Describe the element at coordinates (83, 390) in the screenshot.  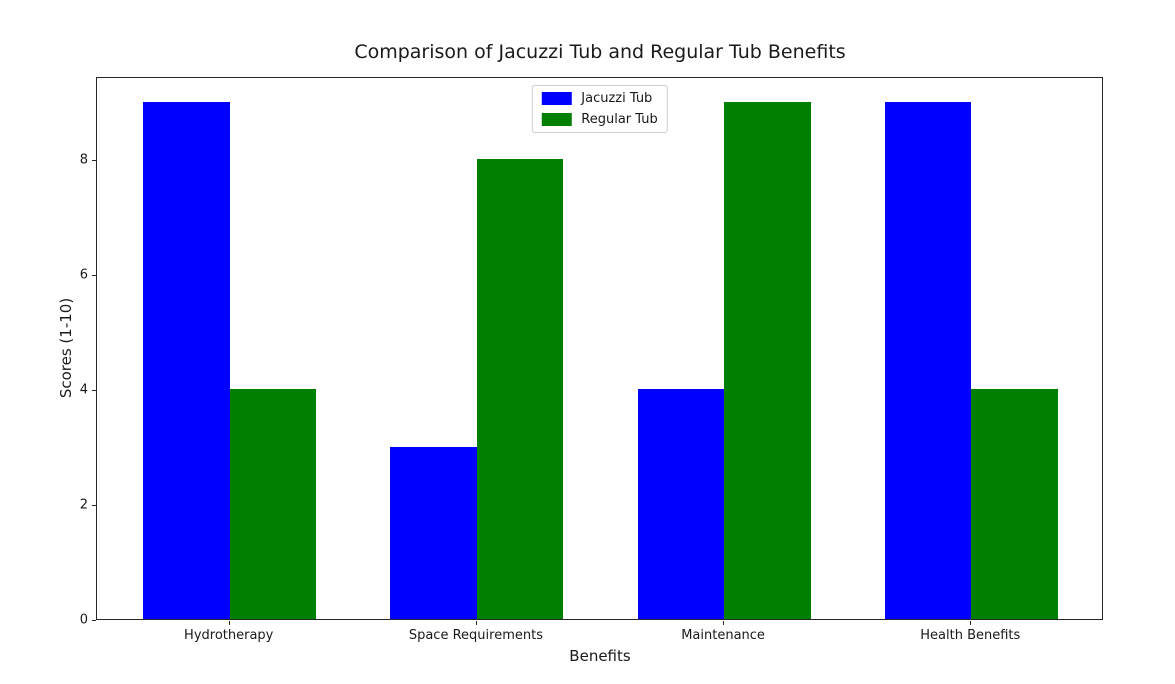
I see `y-tick-label-4: 4` at that location.